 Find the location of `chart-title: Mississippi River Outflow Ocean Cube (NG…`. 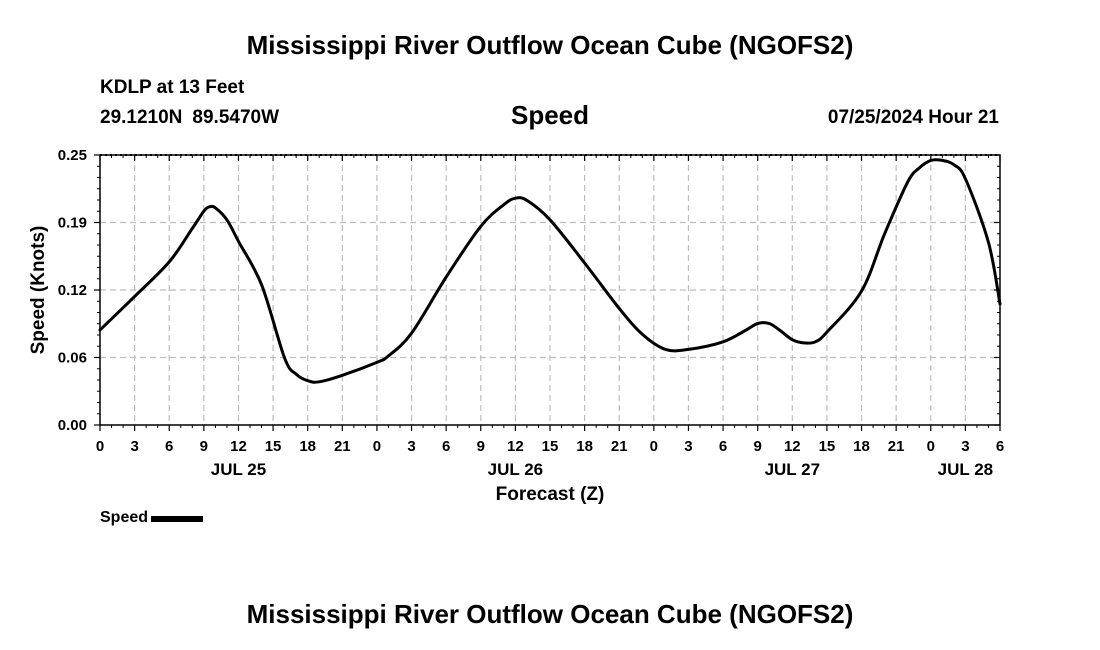

chart-title: Mississippi River Outflow Ocean Cube (NG… is located at coordinates (550, 45).